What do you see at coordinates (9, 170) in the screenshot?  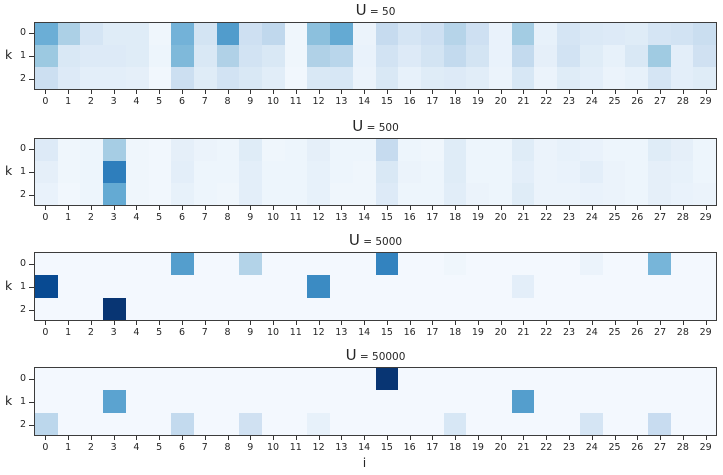 I see `y-axis-label: k` at bounding box center [9, 170].